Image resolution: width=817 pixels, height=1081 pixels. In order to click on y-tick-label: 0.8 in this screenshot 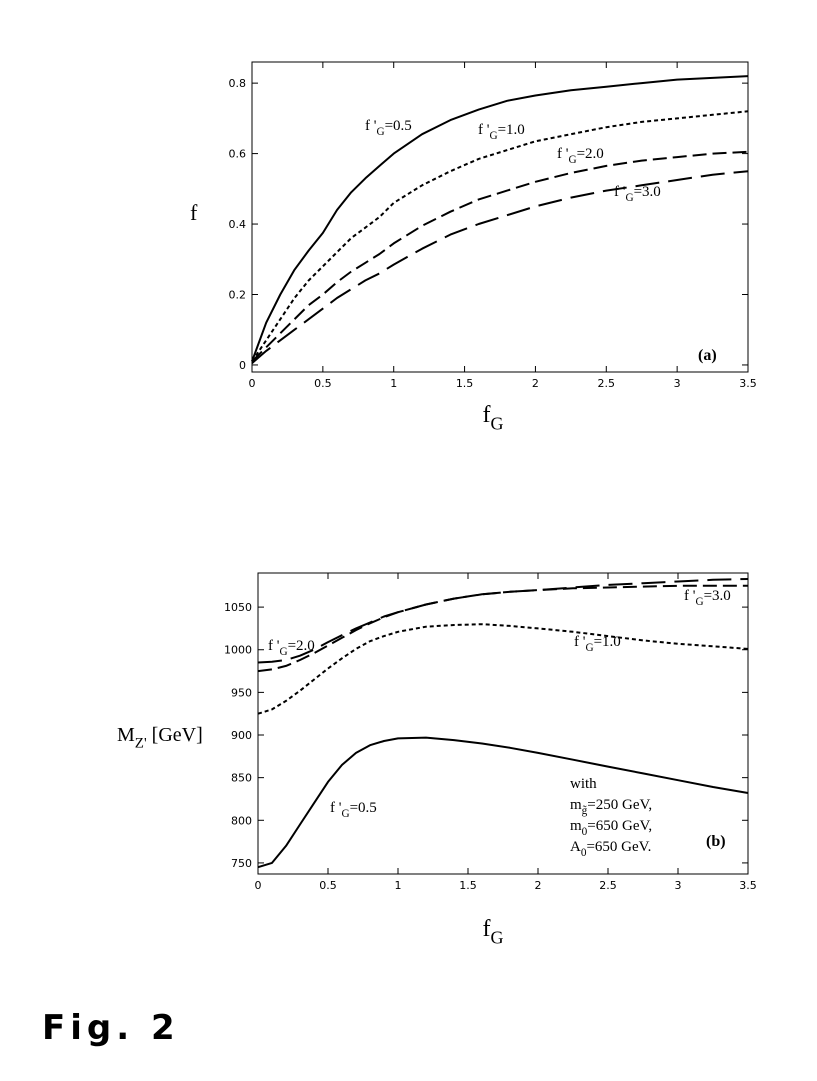, I will do `click(238, 83)`.